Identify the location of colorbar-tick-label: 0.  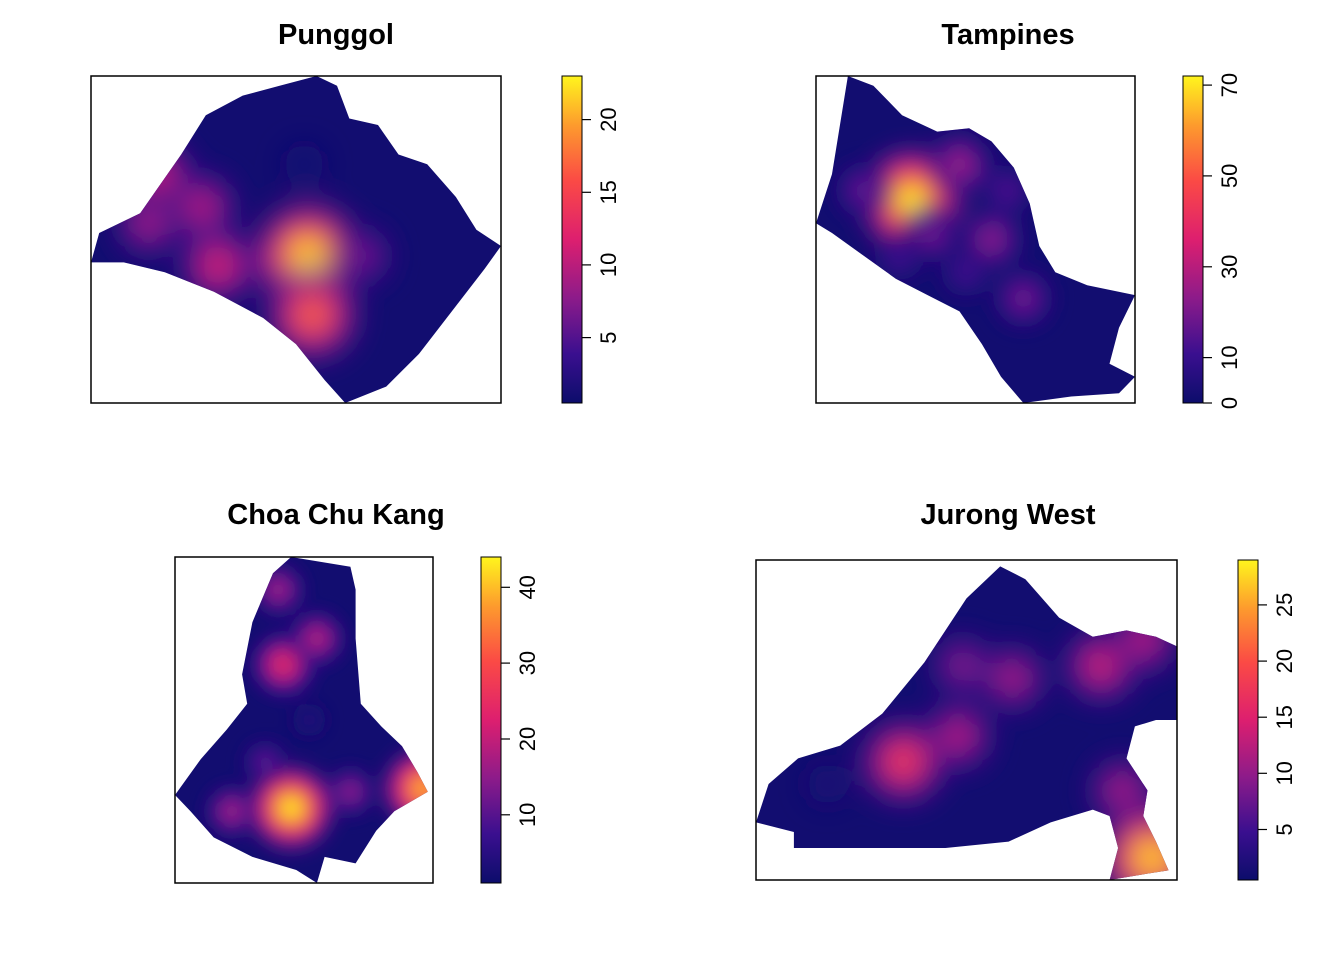
(1229, 403).